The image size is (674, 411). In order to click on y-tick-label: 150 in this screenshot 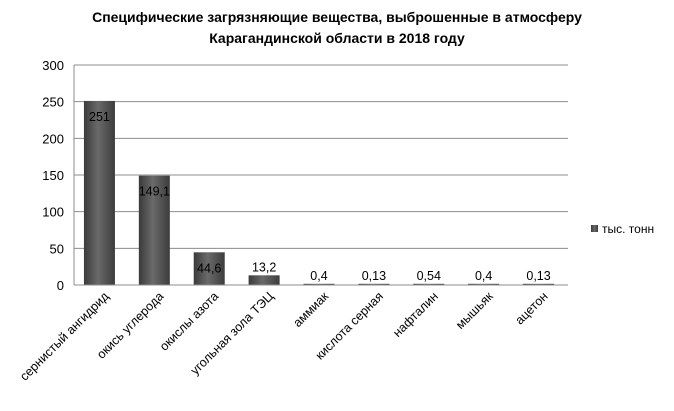, I will do `click(53, 175)`.